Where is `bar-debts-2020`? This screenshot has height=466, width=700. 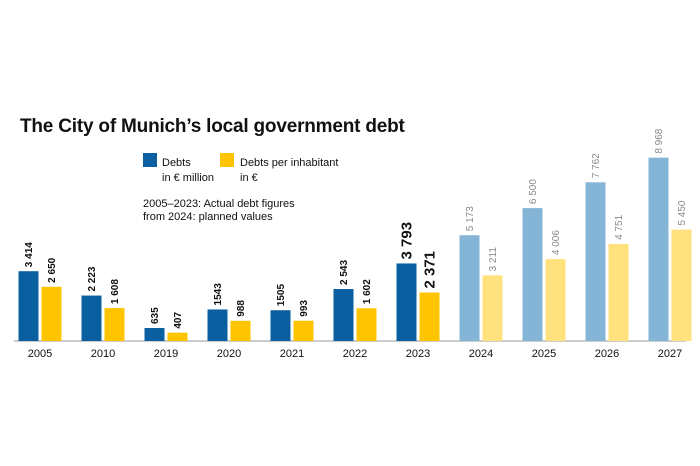 bar-debts-2020 is located at coordinates (217, 325).